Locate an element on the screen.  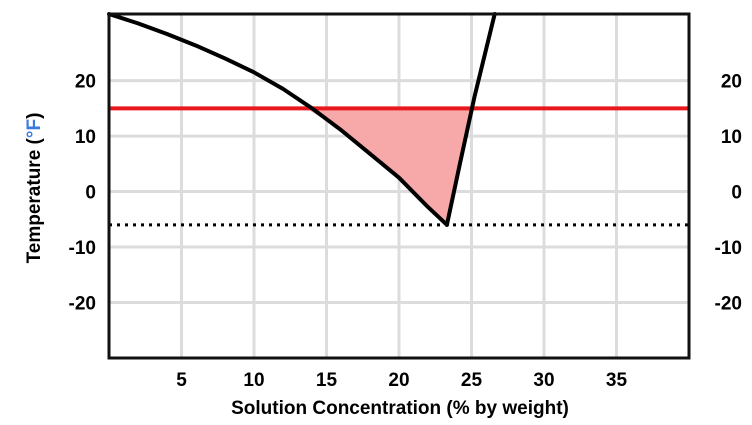
y-tick-label-right: 20 is located at coordinates (731, 82).